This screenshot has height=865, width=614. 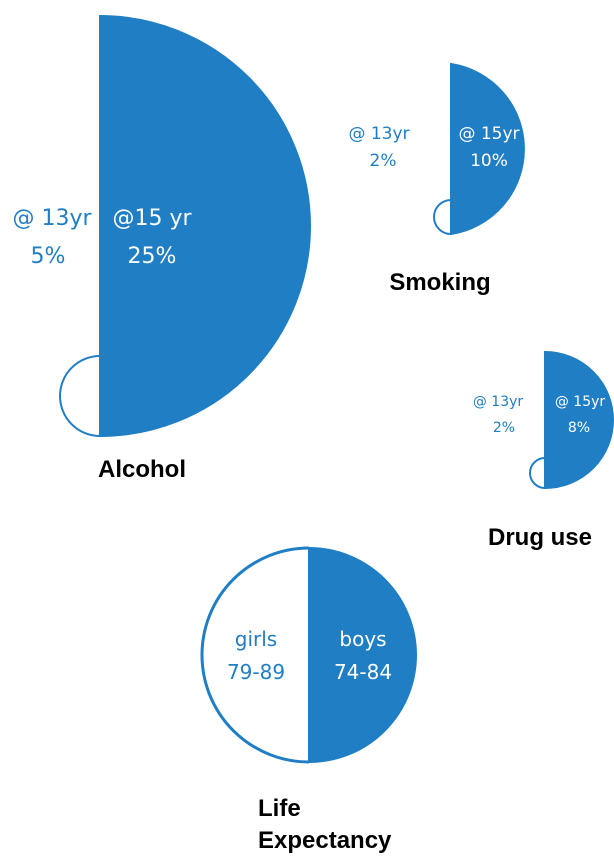 I want to click on chart-drug-use: @ 13yr 2% @ 15yr 8% Drug use, so click(x=543, y=450).